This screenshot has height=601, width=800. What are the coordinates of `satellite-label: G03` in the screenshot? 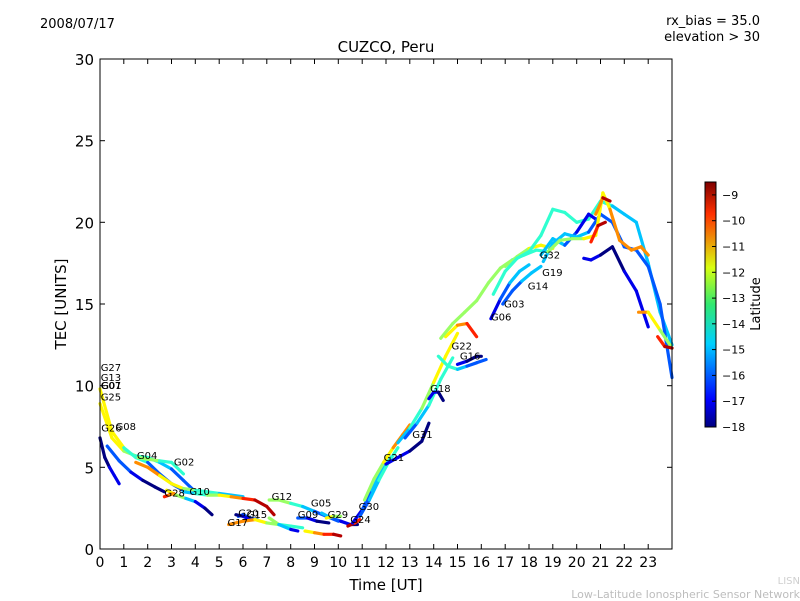 It's located at (514, 304).